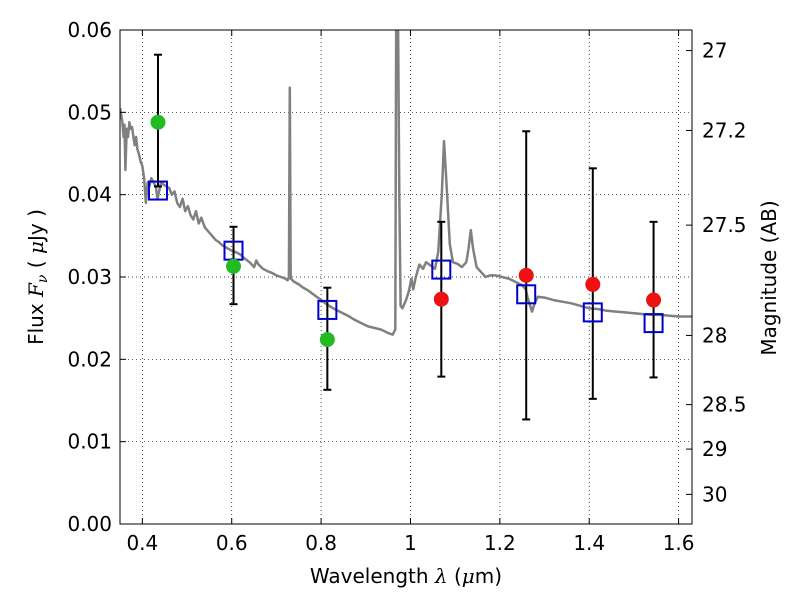  Describe the element at coordinates (321, 543) in the screenshot. I see `x-tick-label: 0.8` at that location.